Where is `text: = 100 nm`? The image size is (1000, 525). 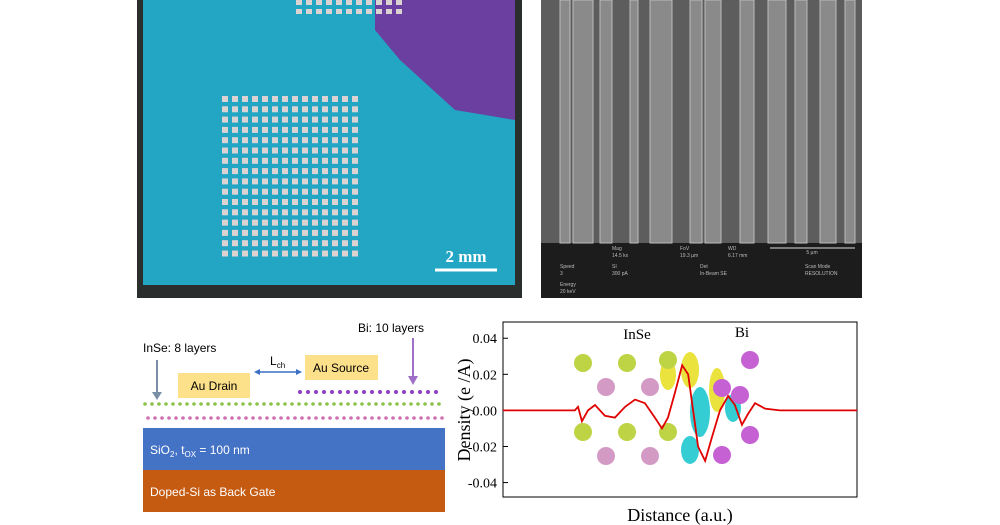 text: = 100 nm is located at coordinates (223, 450).